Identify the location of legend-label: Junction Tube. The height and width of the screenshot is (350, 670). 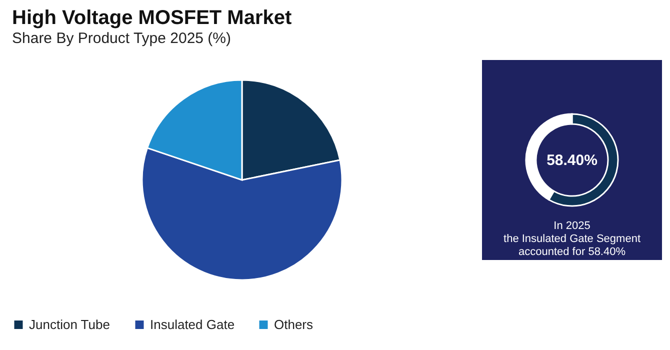
(69, 324).